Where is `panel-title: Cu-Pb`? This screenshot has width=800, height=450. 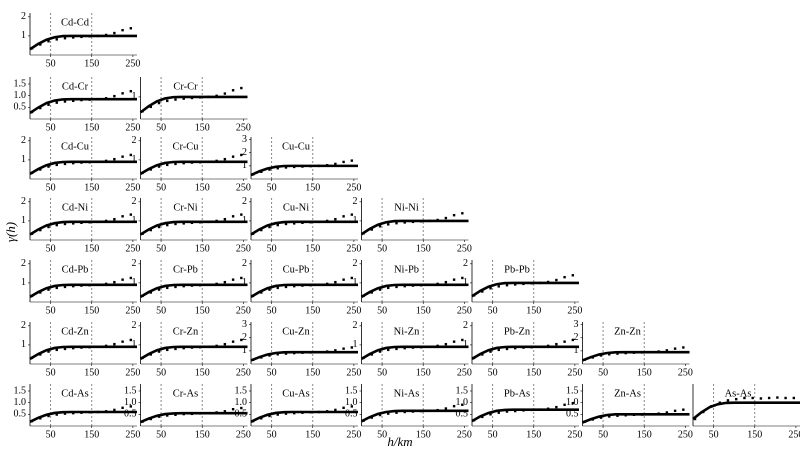 panel-title: Cu-Pb is located at coordinates (296, 269).